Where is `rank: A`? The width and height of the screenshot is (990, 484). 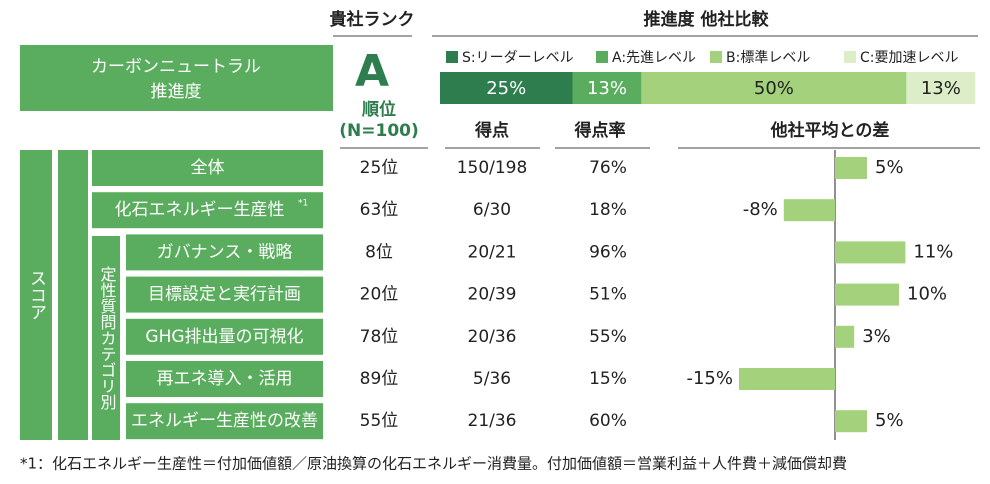 rank: A is located at coordinates (372, 71).